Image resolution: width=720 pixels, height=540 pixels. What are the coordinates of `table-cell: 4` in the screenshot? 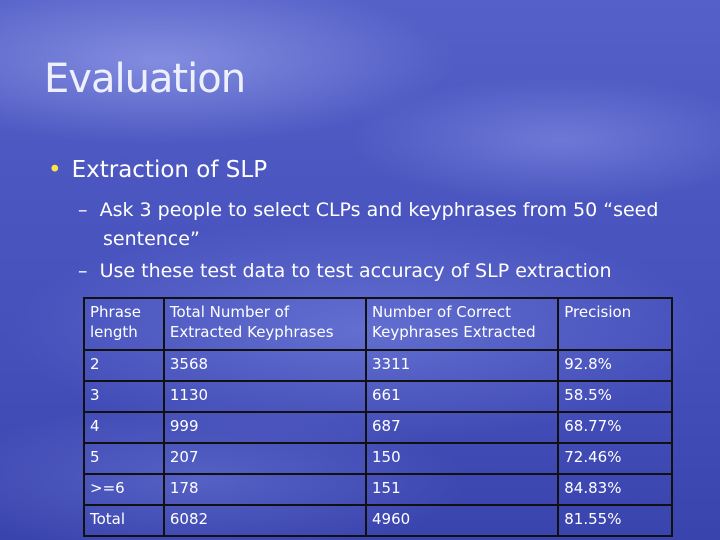 It's located at (124, 427).